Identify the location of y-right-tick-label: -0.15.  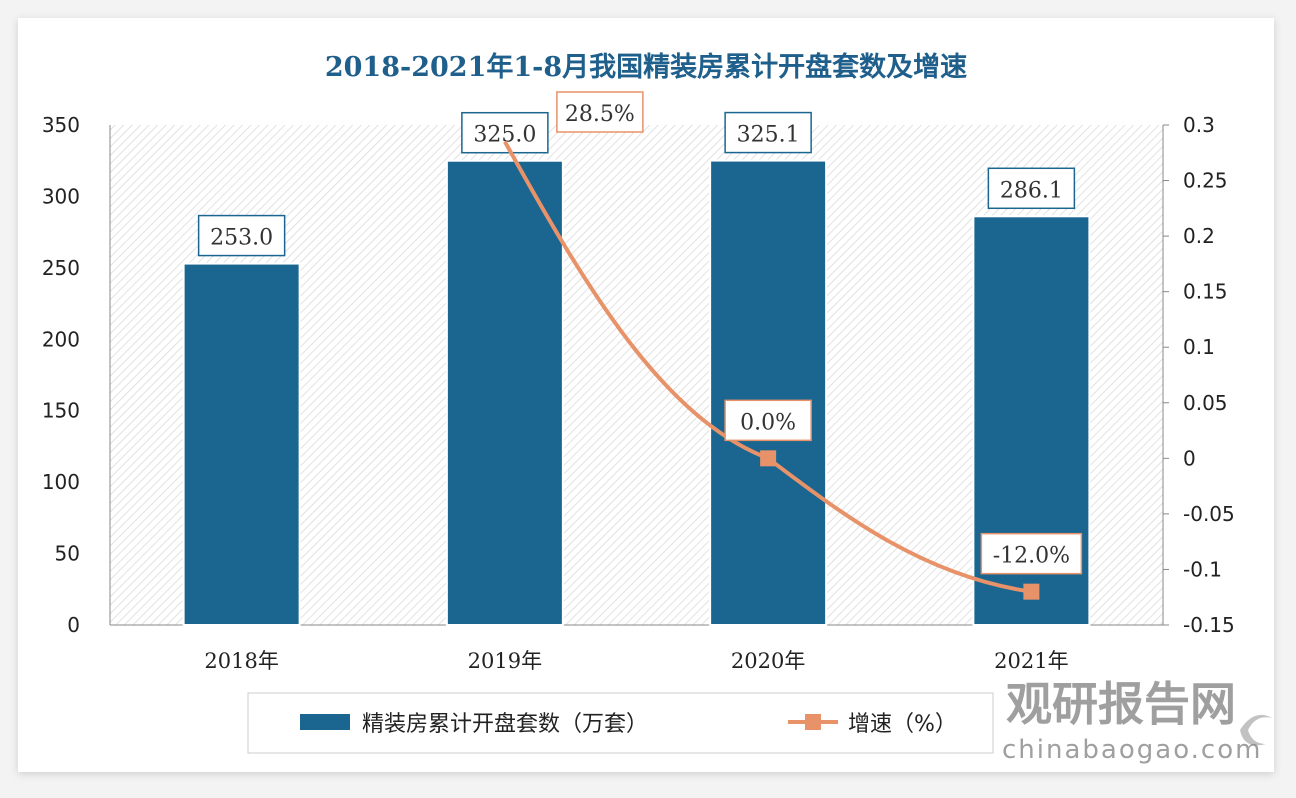
(1209, 625).